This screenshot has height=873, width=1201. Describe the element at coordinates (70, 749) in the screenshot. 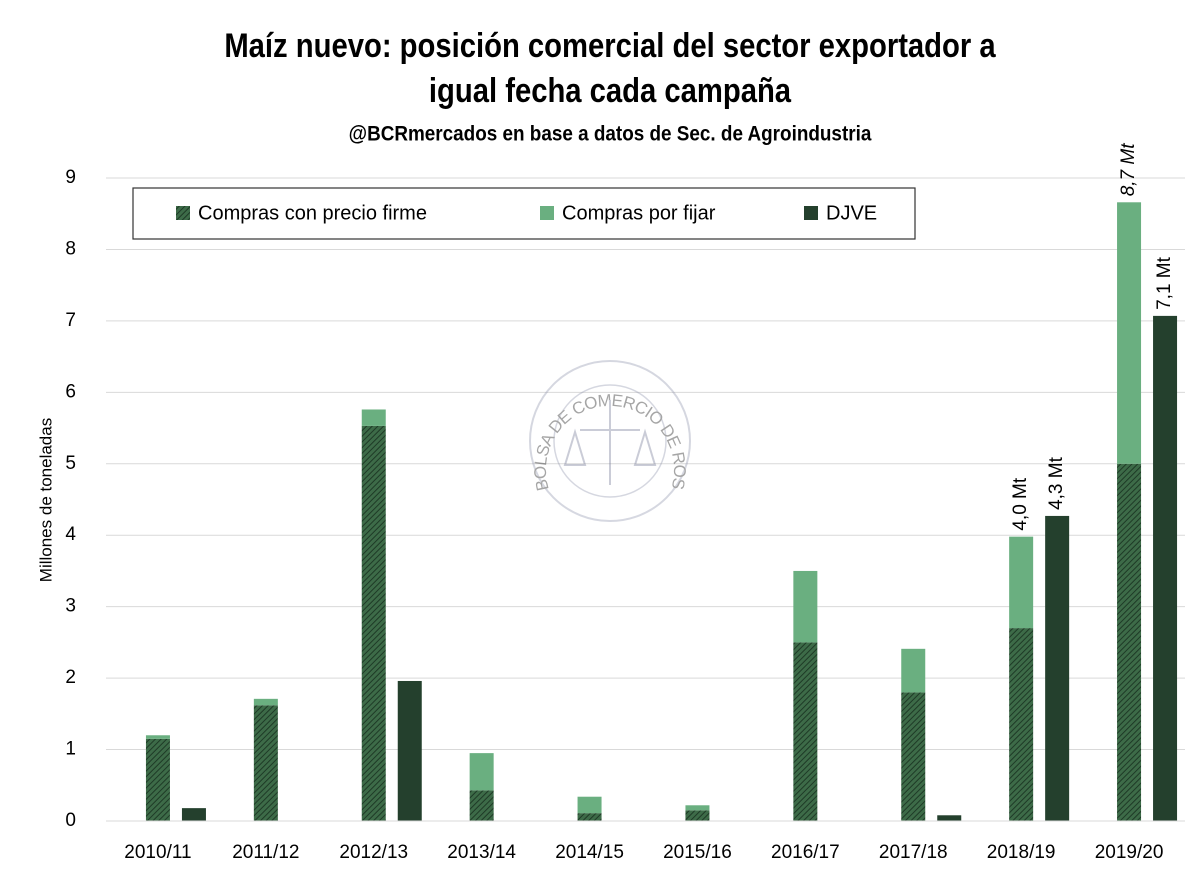

I see `y-tick-label: 1` at that location.